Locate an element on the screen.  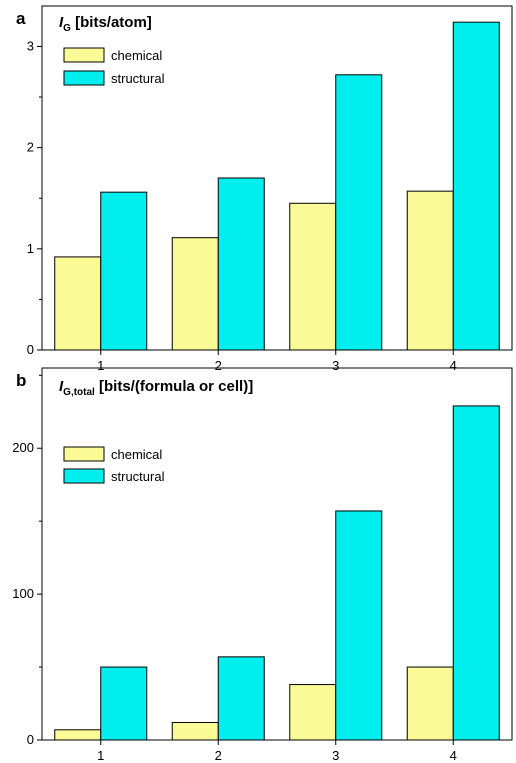
panel-b-legend: chemical structural is located at coordinates (114, 465).